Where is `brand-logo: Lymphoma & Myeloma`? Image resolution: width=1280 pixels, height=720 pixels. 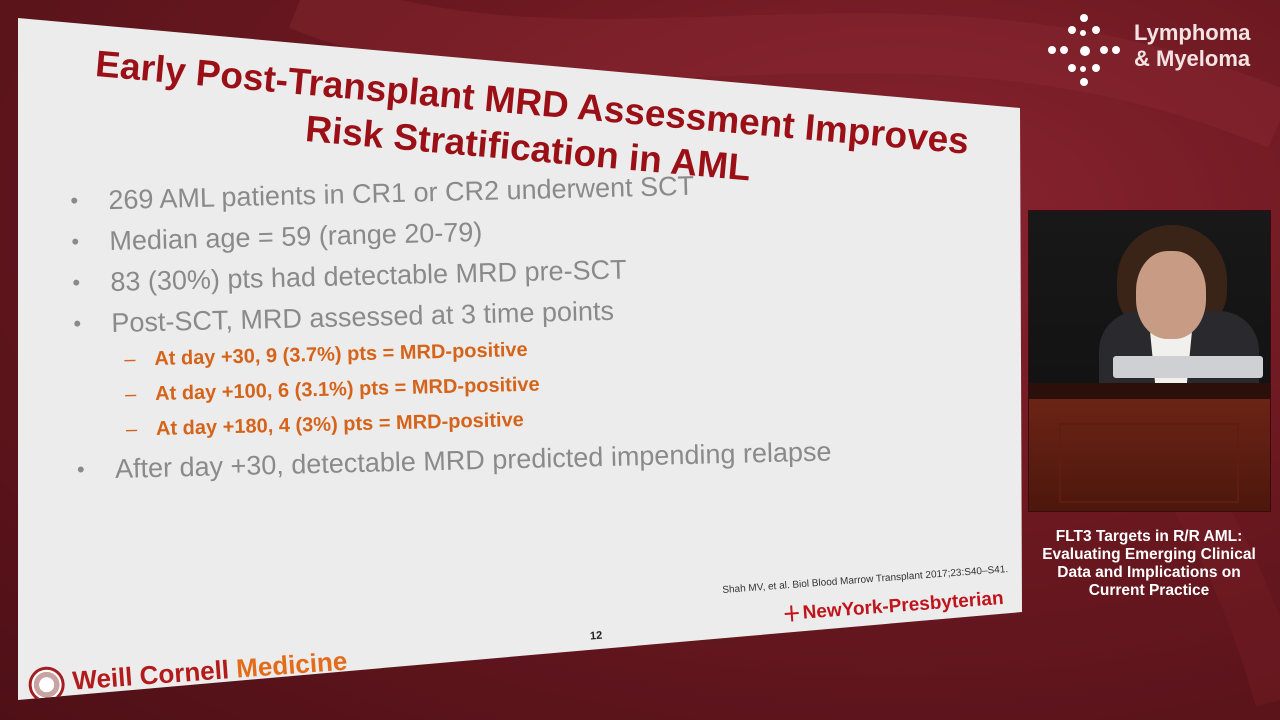
brand-logo: Lymphoma & Myeloma is located at coordinates (1160, 50).